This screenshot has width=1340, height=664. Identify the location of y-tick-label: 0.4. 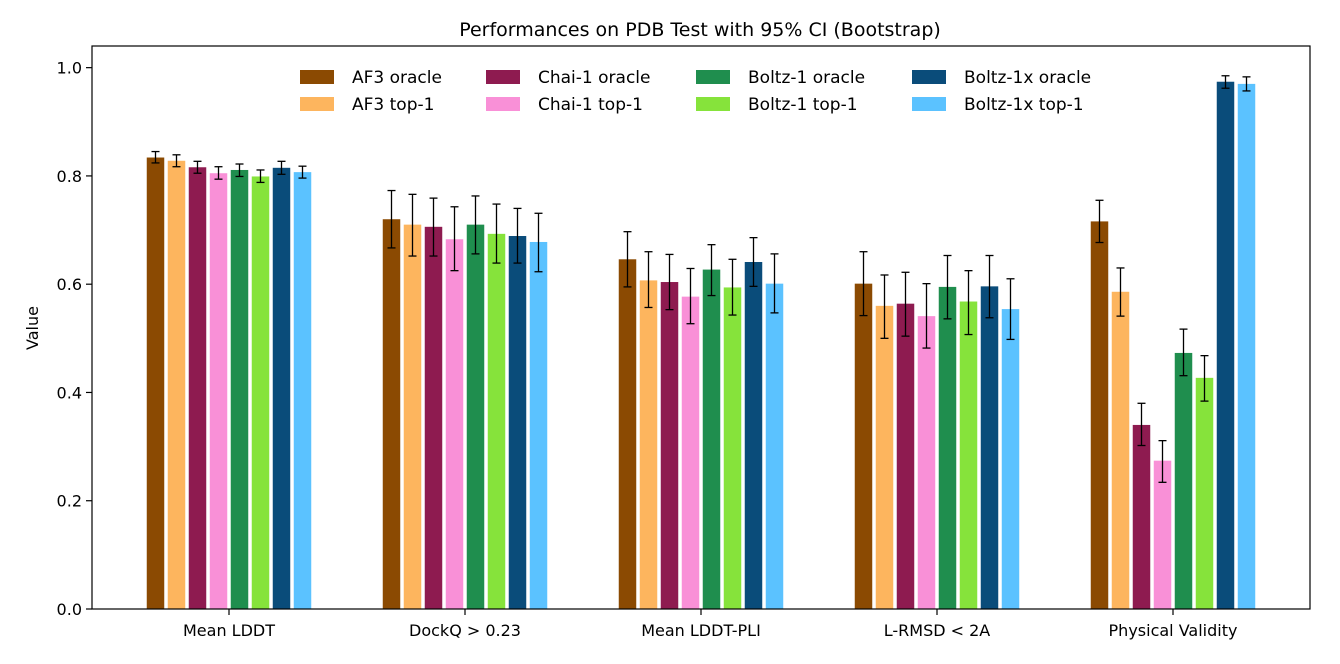
(69, 392).